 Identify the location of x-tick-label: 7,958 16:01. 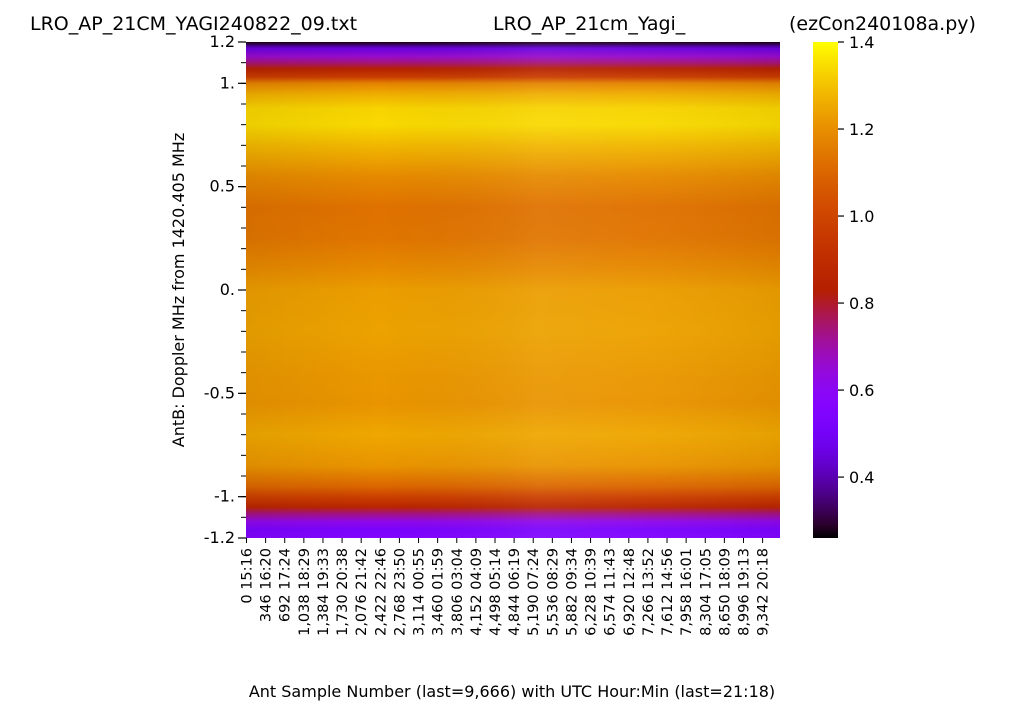
(687, 592).